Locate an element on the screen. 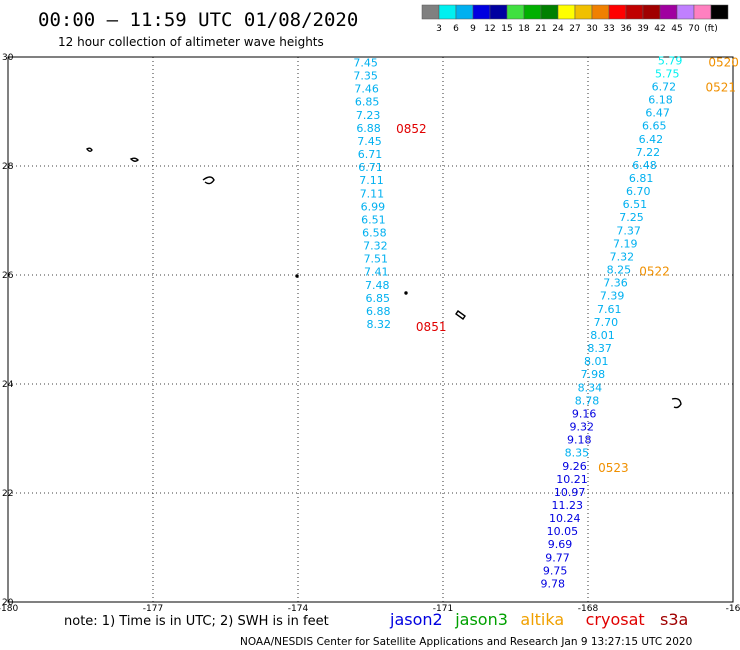  x-tick-label: -180 is located at coordinates (9, 609).